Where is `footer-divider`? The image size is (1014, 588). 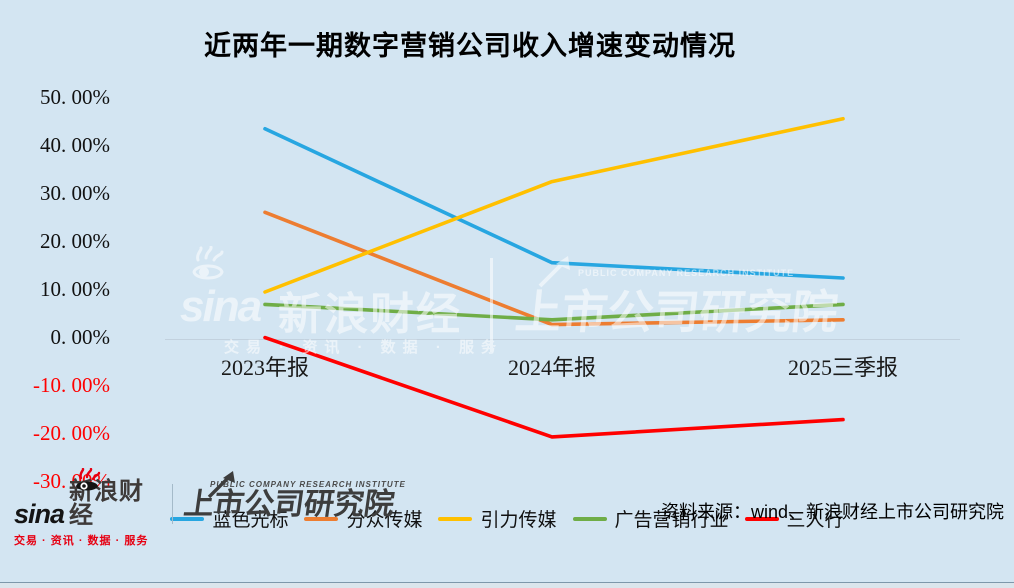 footer-divider is located at coordinates (172, 504).